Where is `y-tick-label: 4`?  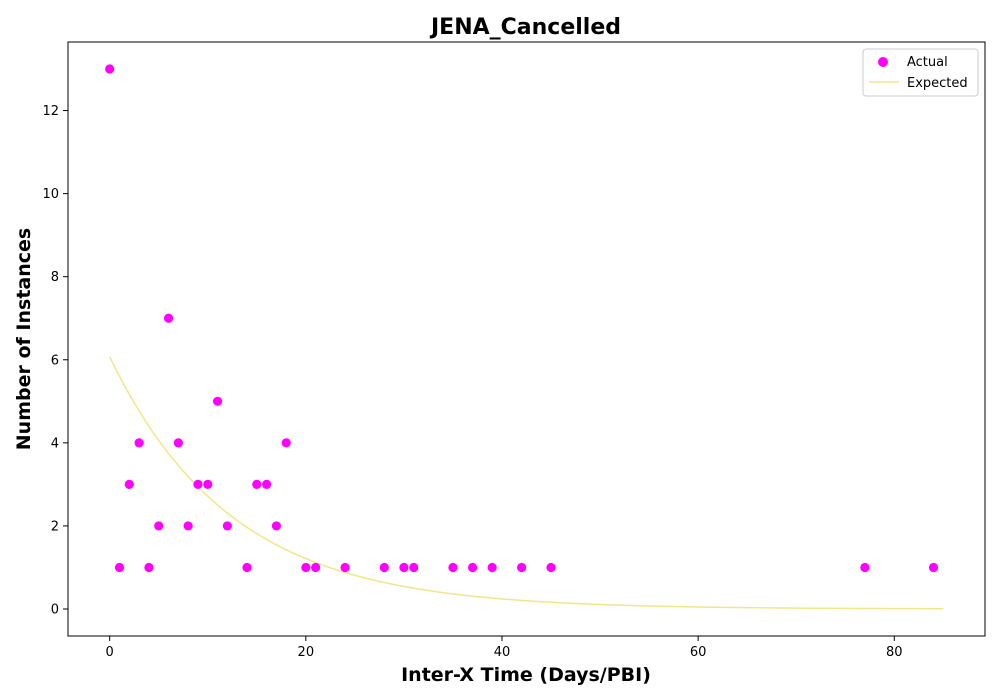 y-tick-label: 4 is located at coordinates (55, 443).